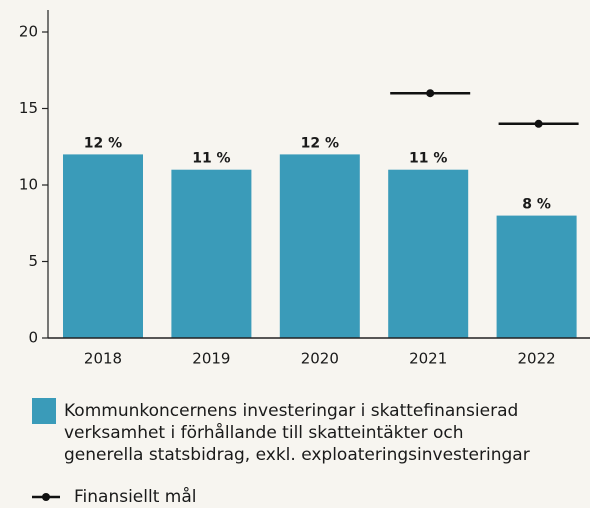  I want to click on y-tick-label: 10, so click(28, 185).